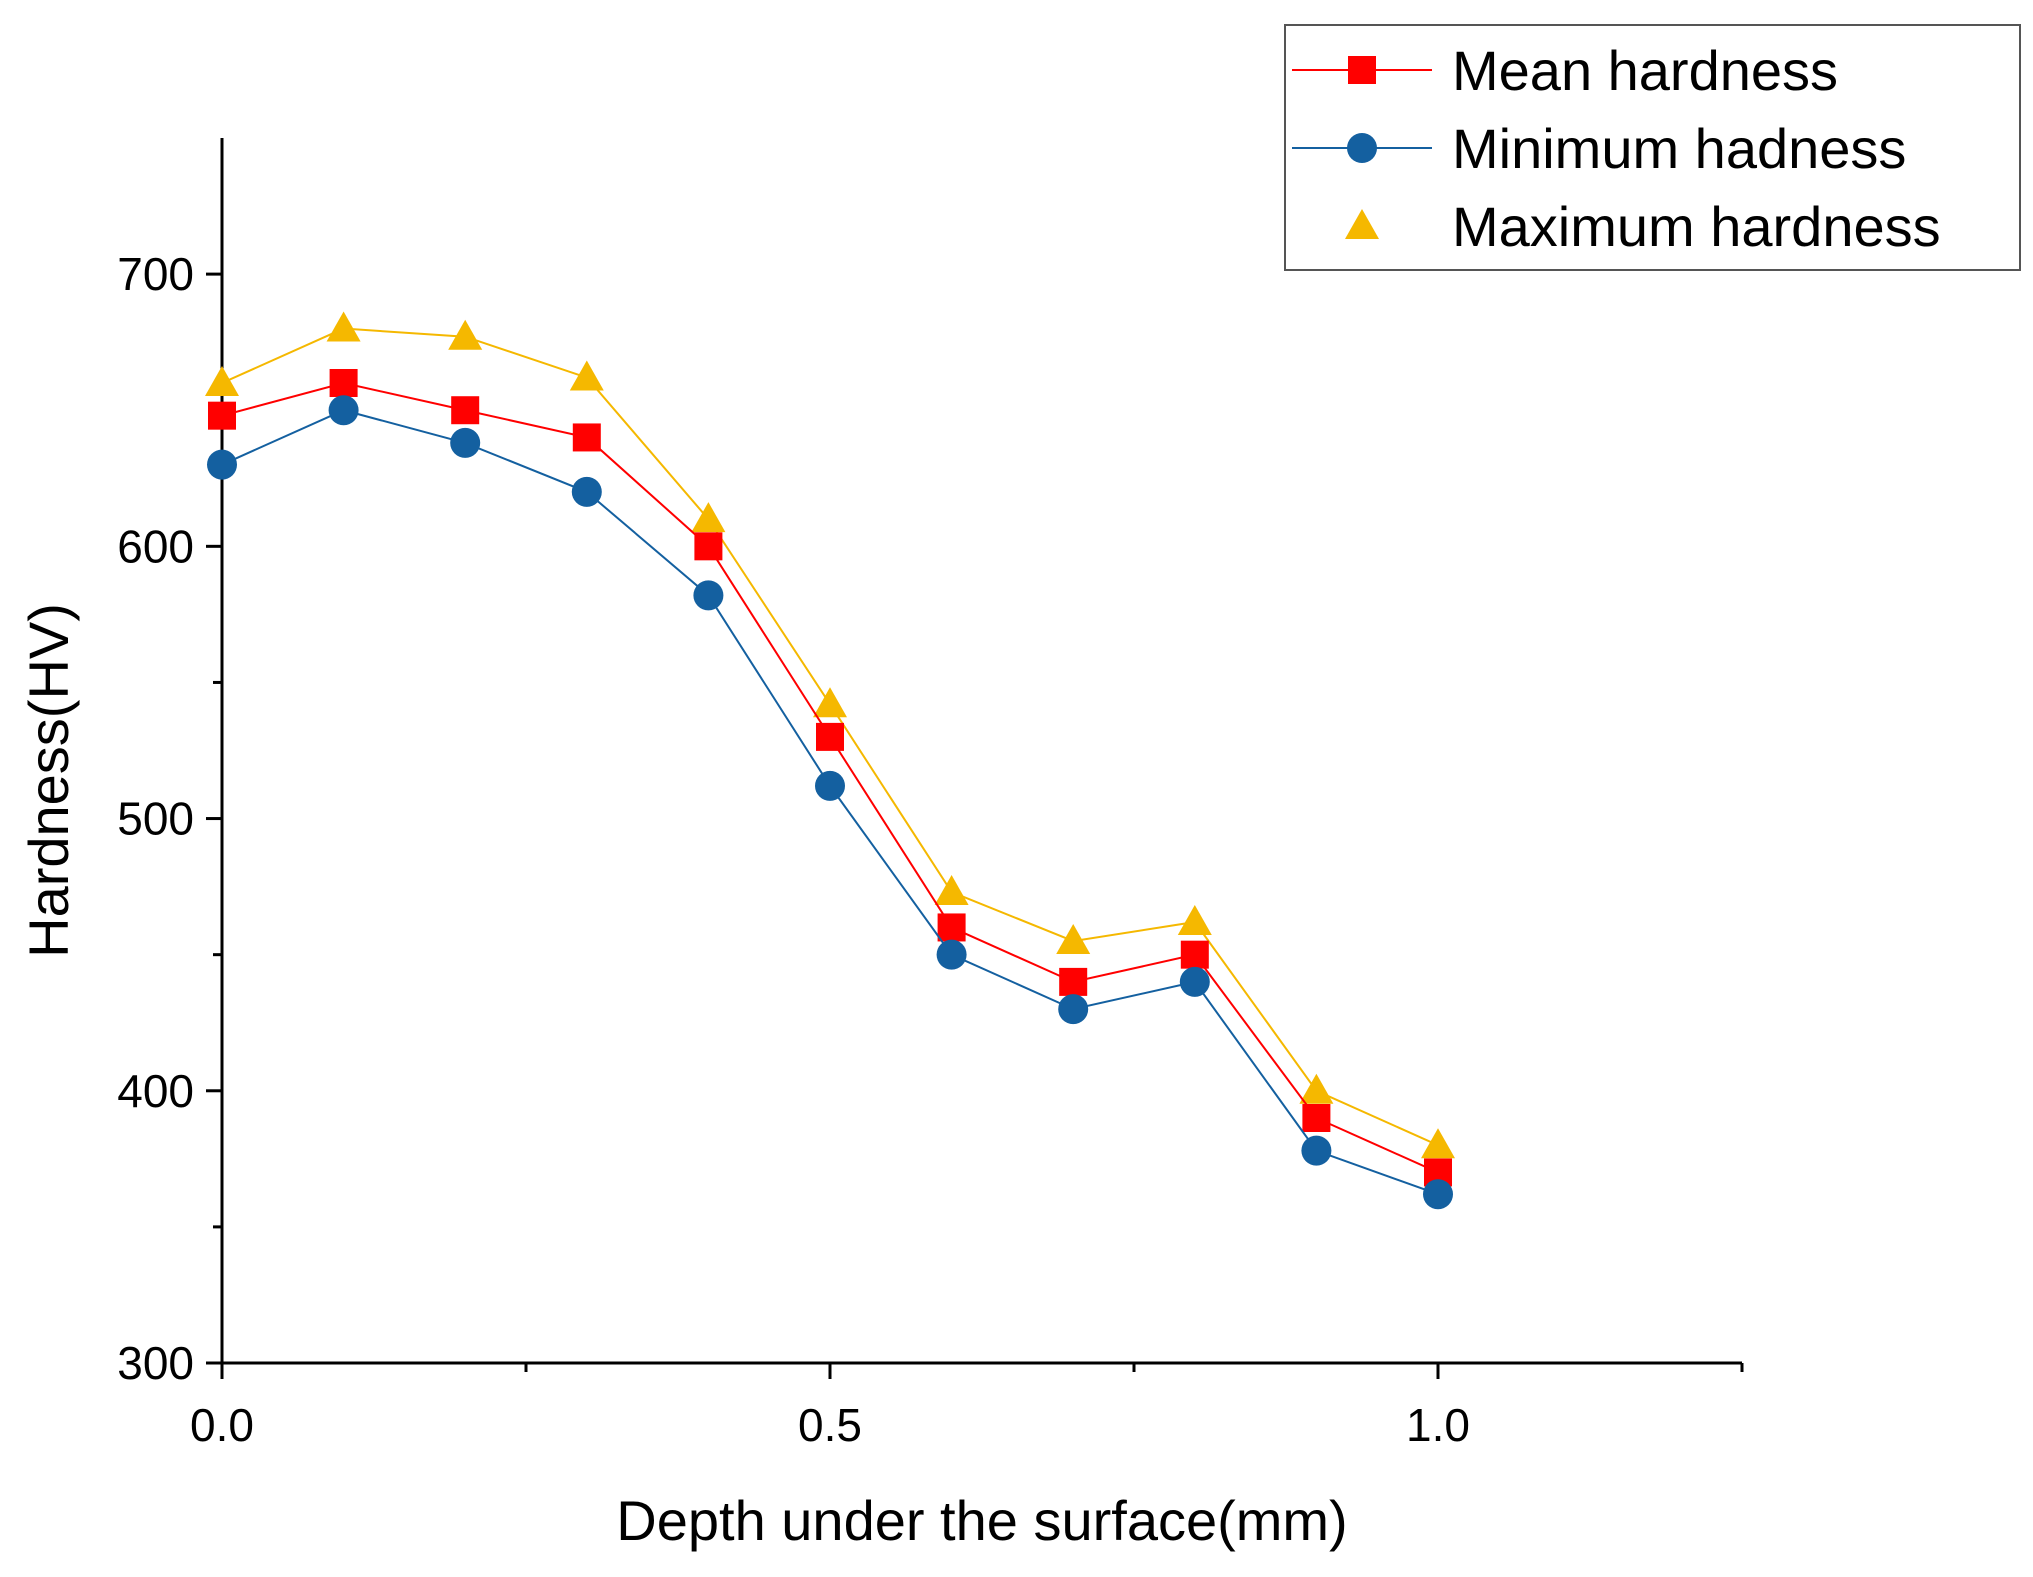  Describe the element at coordinates (155, 1363) in the screenshot. I see `y-tick-label: 300` at that location.